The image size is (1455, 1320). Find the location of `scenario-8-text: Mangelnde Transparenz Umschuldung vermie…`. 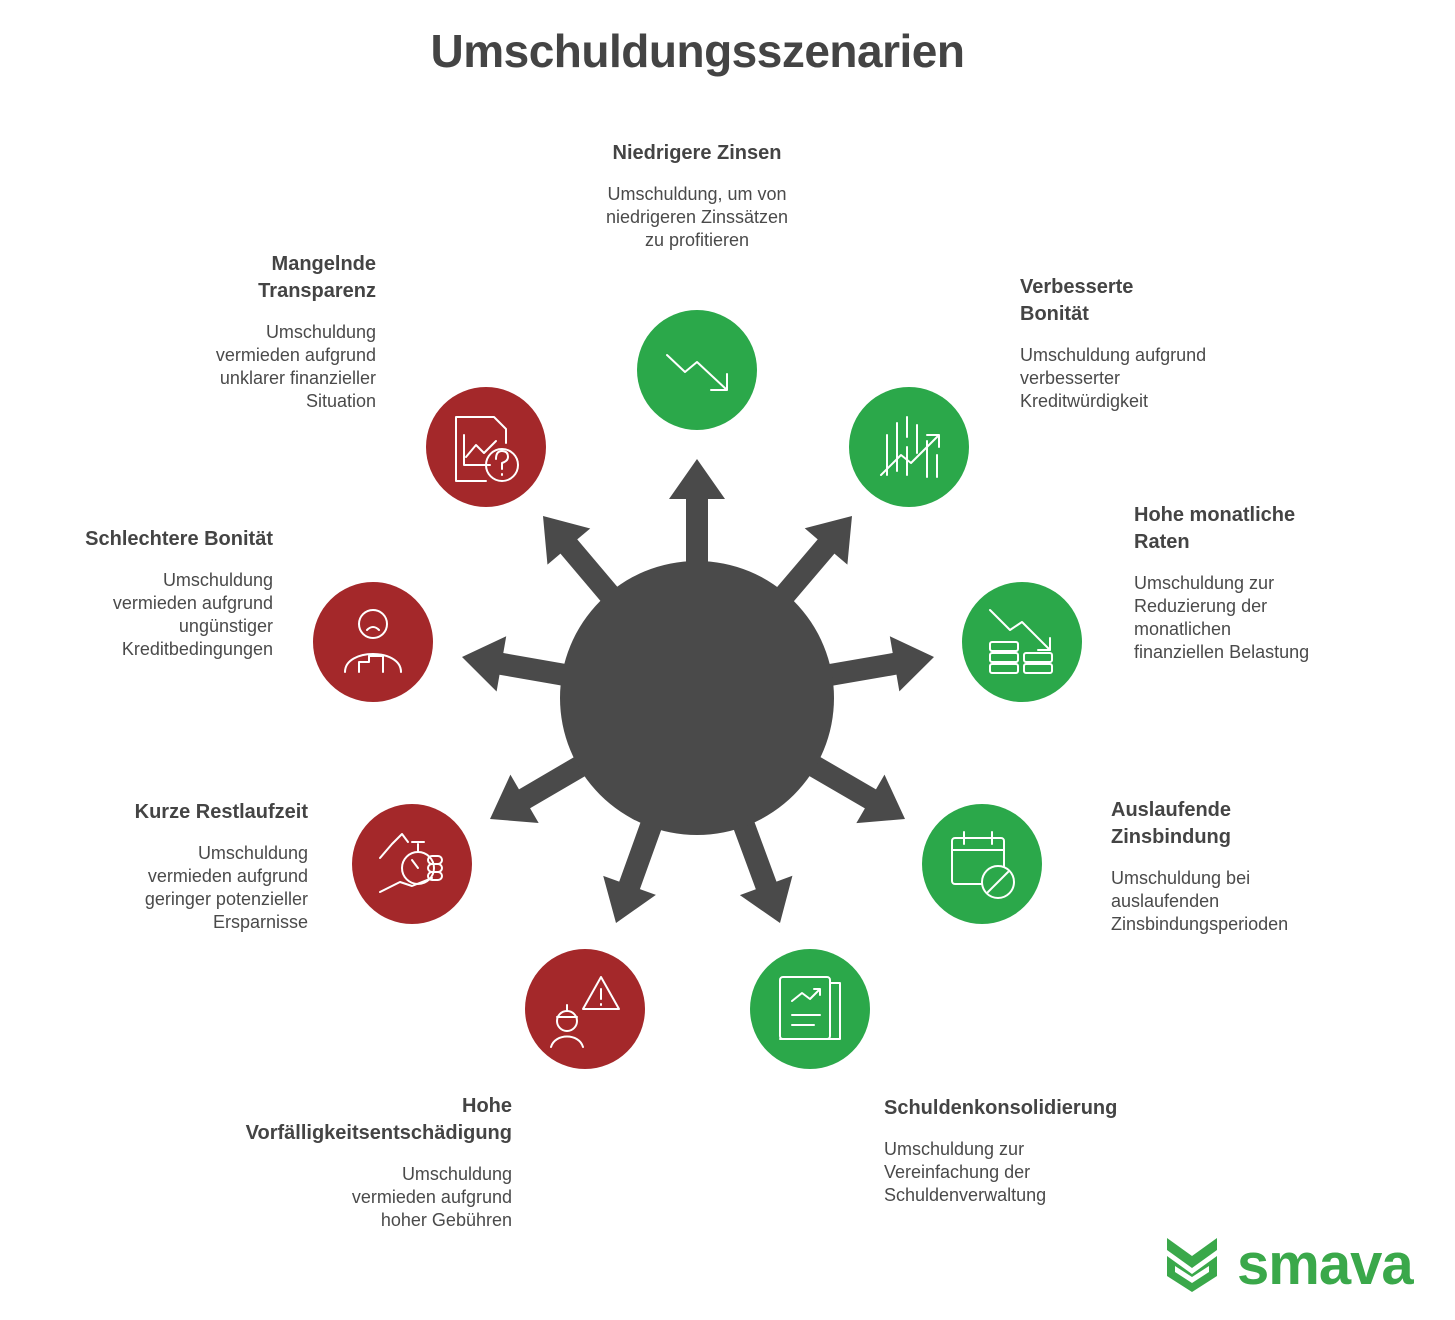

scenario-8-text: Mangelnde Transparenz Umschuldung vermie… is located at coordinates (216, 332).